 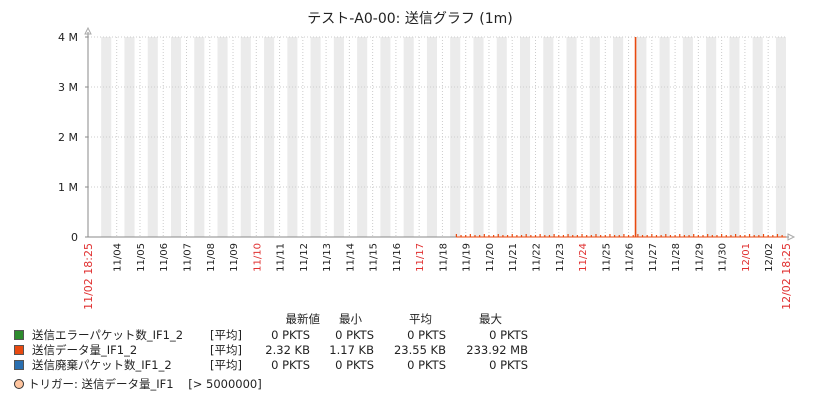 I want to click on x-tick-label: 11/15, so click(x=374, y=257).